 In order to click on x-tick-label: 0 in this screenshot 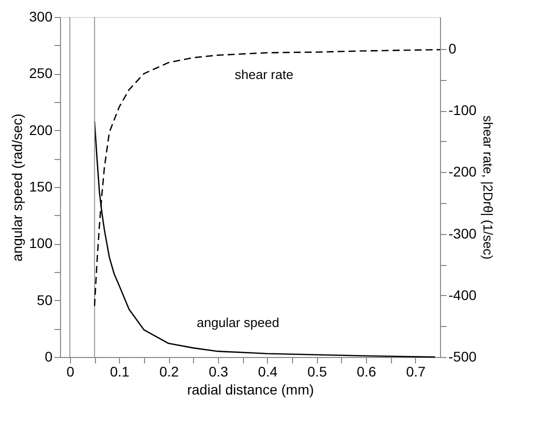, I will do `click(70, 372)`.